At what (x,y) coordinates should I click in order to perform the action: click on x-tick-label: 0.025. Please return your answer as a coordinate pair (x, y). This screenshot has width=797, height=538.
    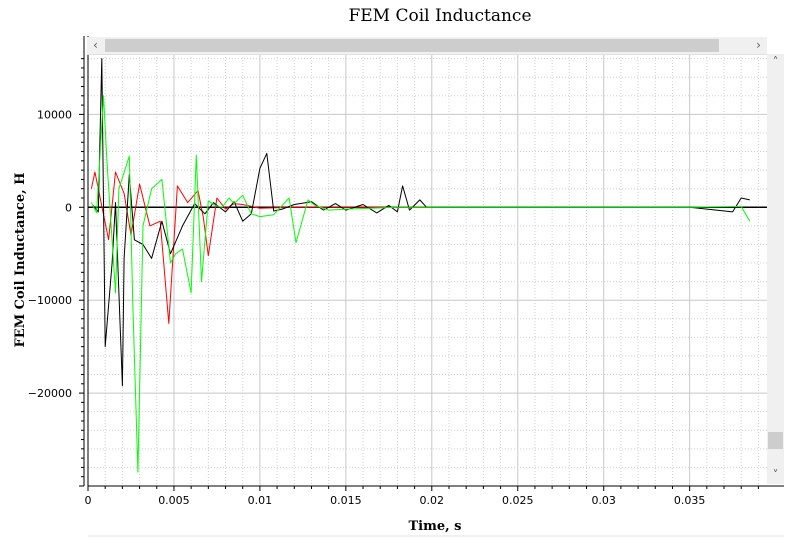
    Looking at the image, I should click on (518, 500).